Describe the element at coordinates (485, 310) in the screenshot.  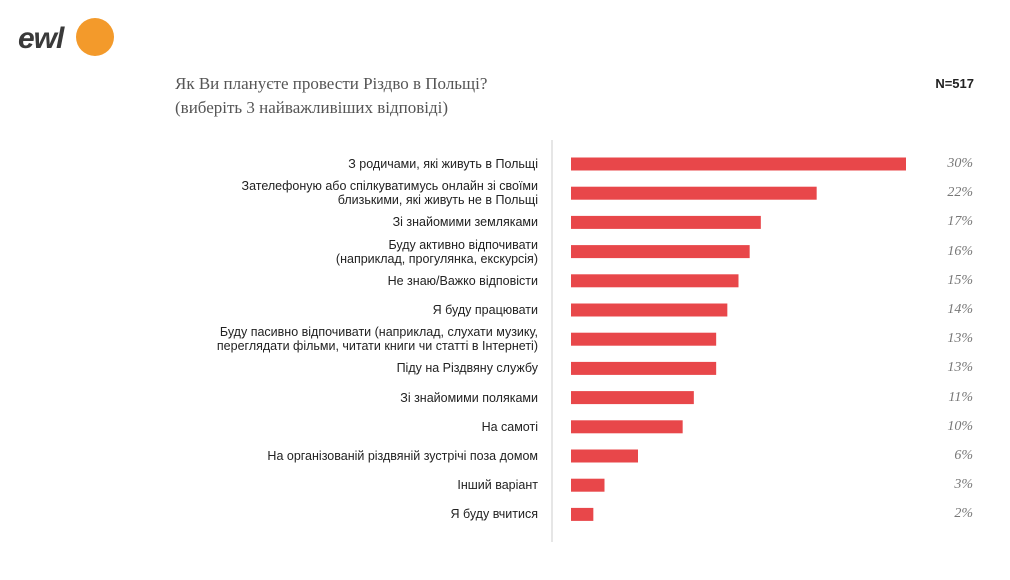
I see `category-label: Я буду працювати` at that location.